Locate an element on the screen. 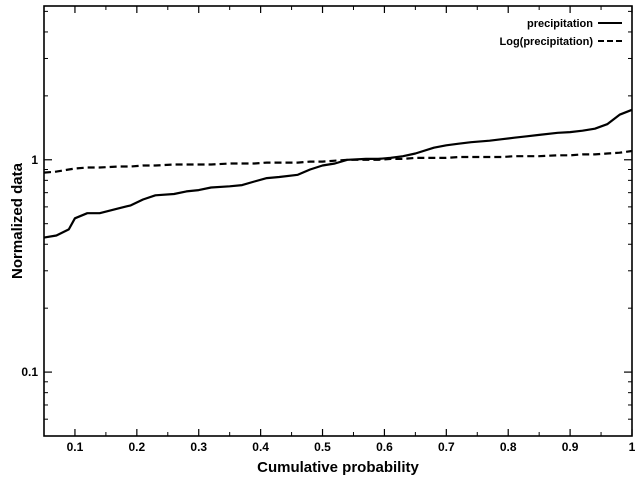 This screenshot has width=637, height=478. x-tick-label: 0.4 is located at coordinates (260, 447).